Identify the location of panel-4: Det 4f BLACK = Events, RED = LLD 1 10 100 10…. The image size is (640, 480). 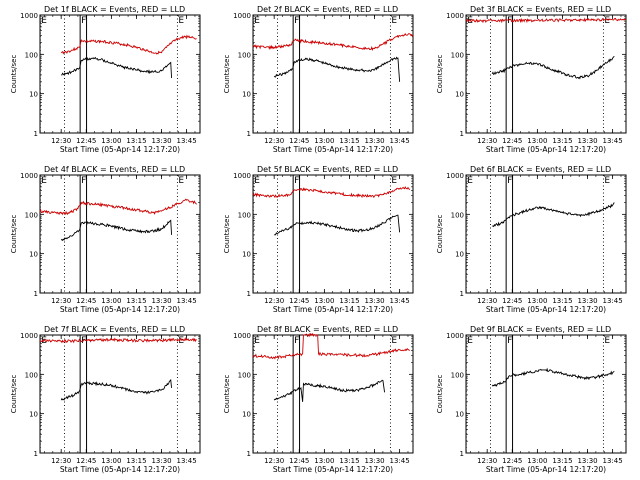
(105, 239).